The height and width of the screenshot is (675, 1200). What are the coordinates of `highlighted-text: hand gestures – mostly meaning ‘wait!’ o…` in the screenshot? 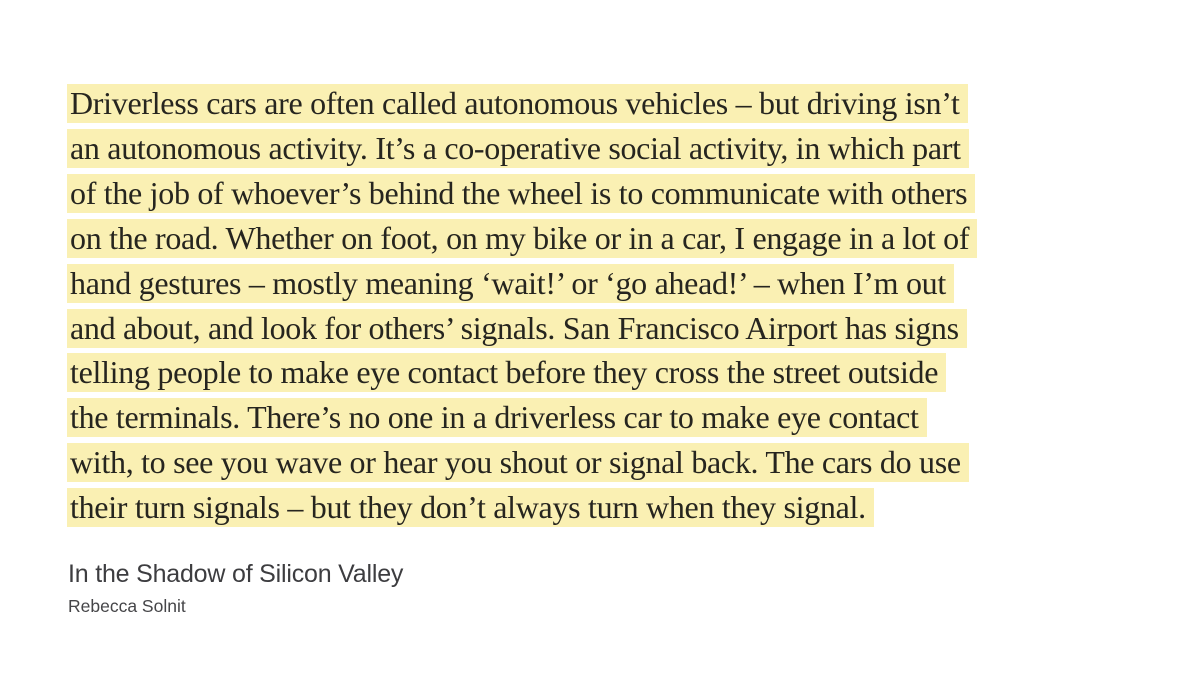 It's located at (510, 283).